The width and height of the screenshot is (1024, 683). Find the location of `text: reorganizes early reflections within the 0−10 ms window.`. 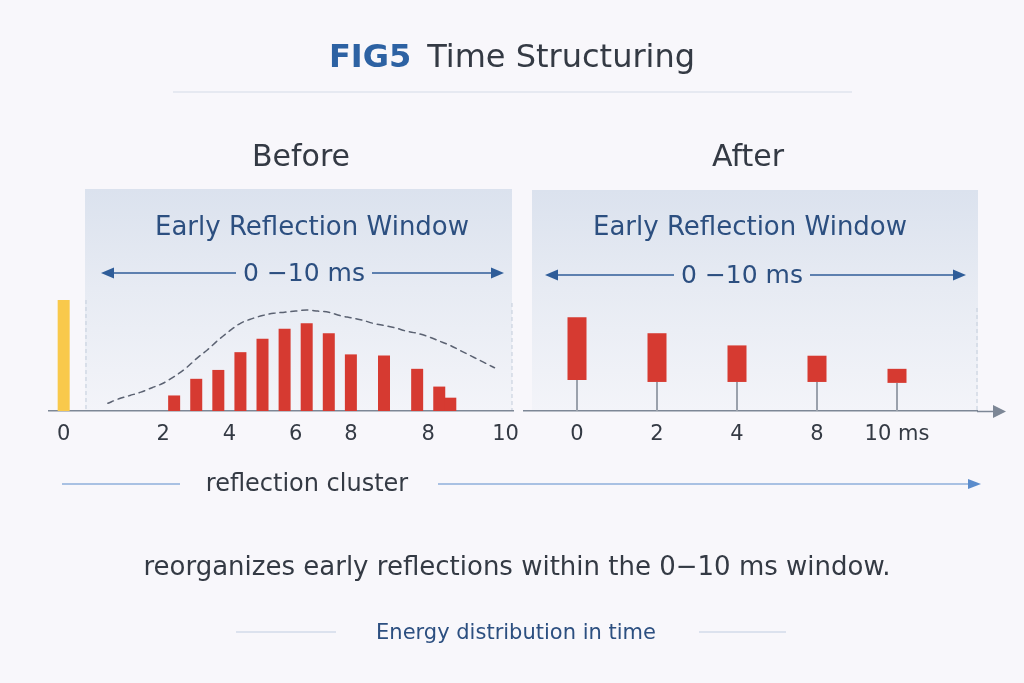

text: reorganizes early reflections within the 0−10 ms window. is located at coordinates (517, 566).